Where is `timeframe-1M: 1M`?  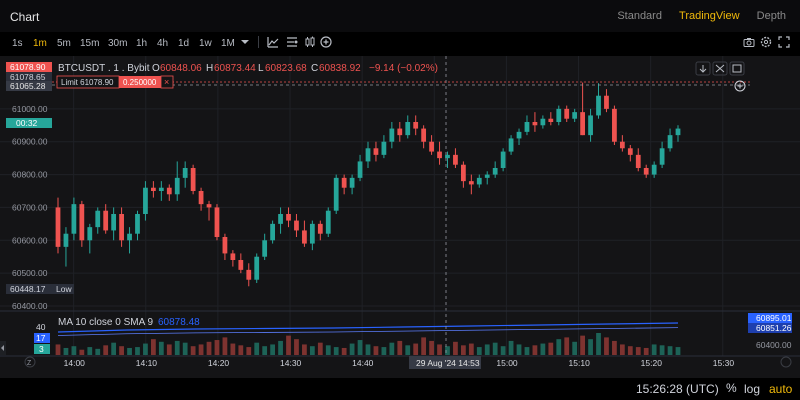
timeframe-1M: 1M is located at coordinates (228, 43).